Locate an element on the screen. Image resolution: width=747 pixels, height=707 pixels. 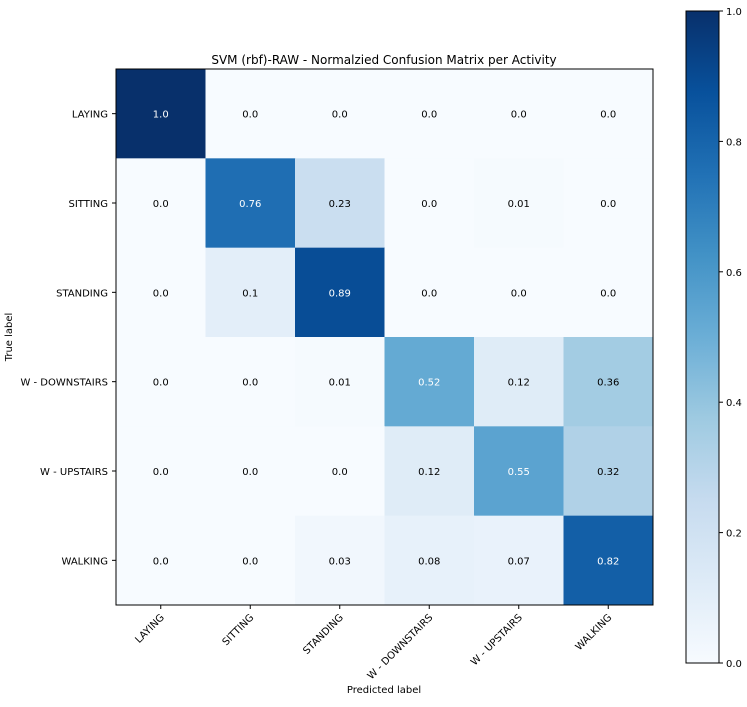
cell-value-label: 0.76 is located at coordinates (250, 204).